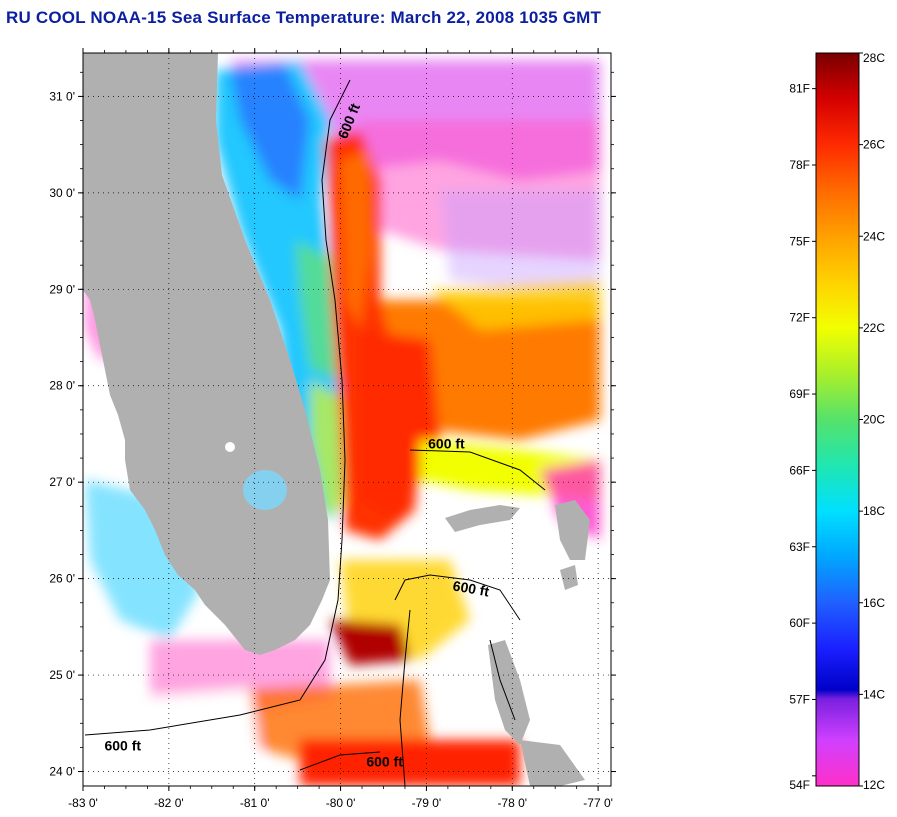  I want to click on colorbar-gradient, so click(837, 419).